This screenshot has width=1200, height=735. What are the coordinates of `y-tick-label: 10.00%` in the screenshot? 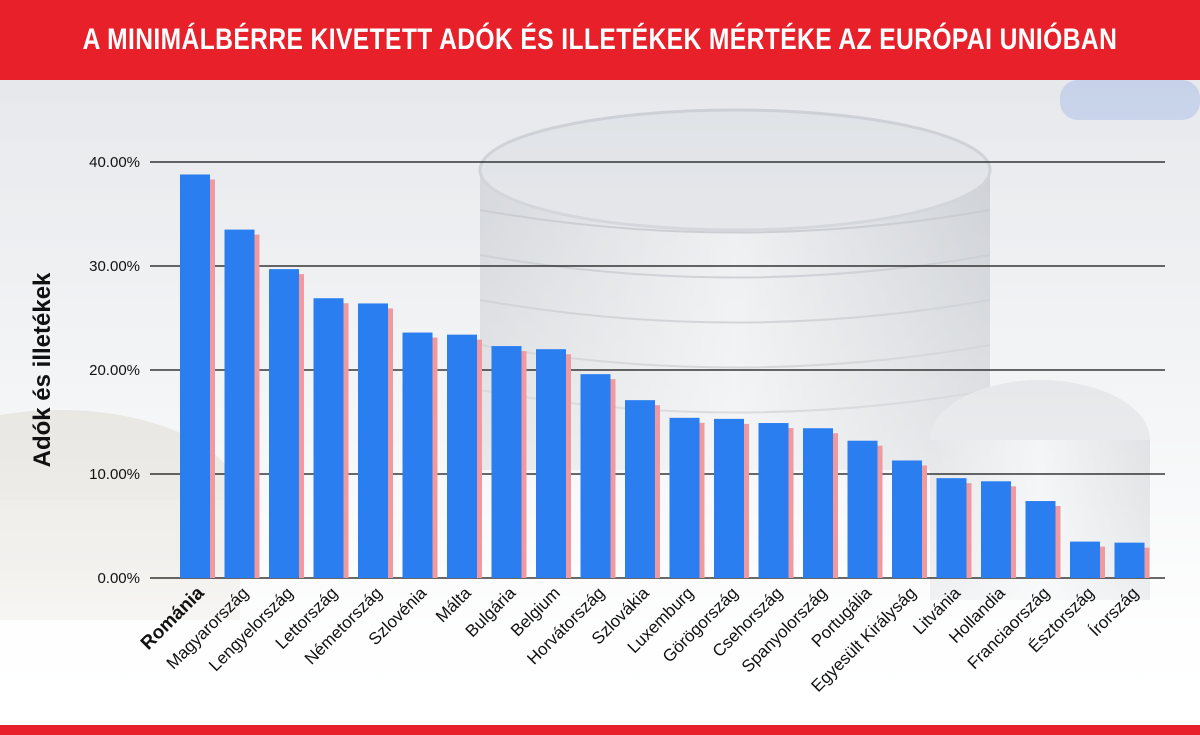 It's located at (114, 474).